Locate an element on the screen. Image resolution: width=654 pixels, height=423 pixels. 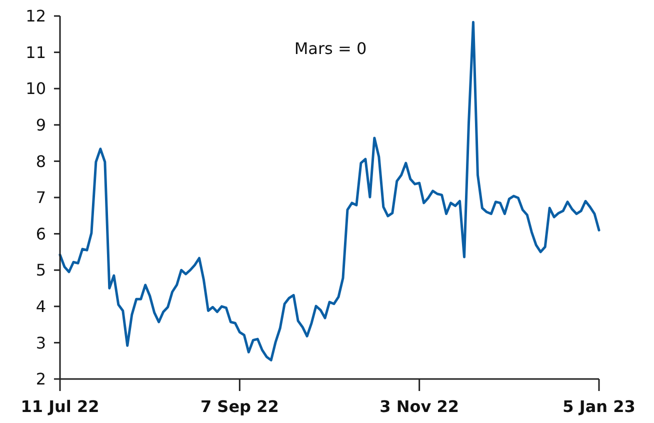
y-tick-label: 7 is located at coordinates (41, 198).